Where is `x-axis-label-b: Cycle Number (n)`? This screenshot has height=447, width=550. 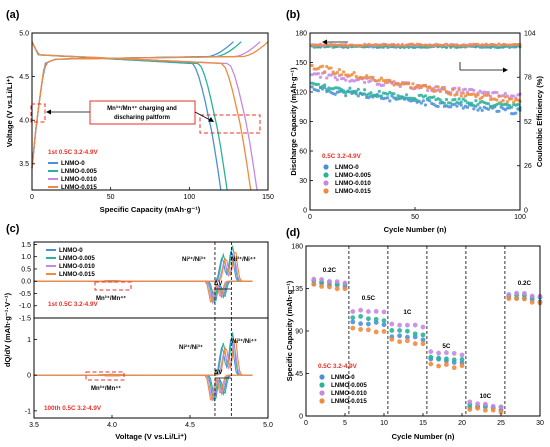
x-axis-label-b: Cycle Number (n) is located at coordinates (415, 229).